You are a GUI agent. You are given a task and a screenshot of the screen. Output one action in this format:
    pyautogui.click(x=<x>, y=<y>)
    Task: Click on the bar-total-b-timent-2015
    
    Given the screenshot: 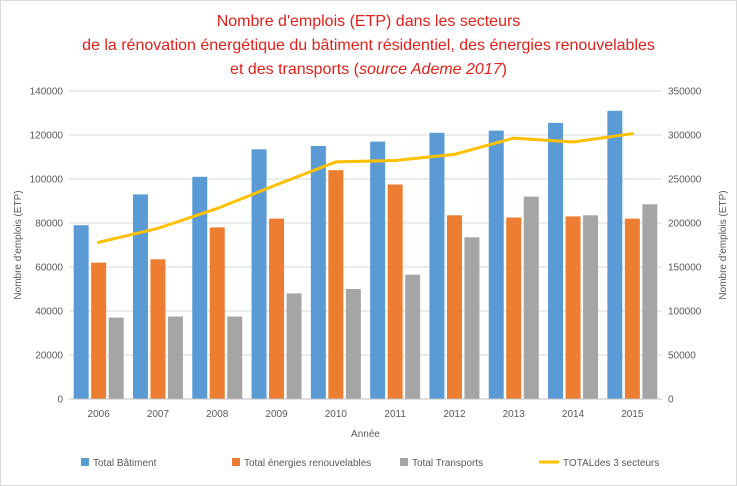 What is the action you would take?
    pyautogui.click(x=615, y=255)
    